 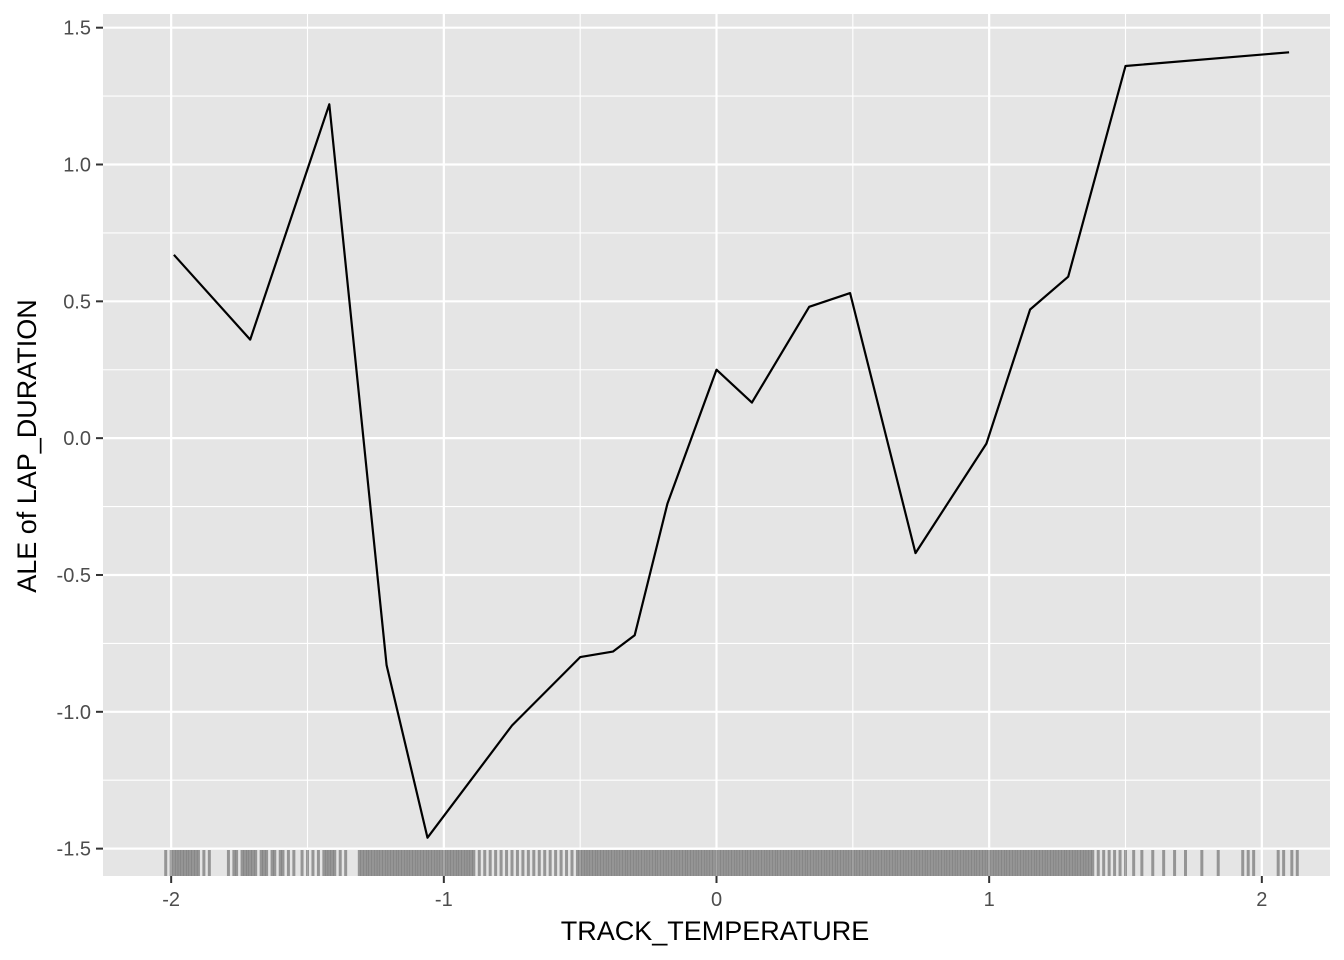 I want to click on x-axis-title: TRACK_TEMPERATURE, so click(x=715, y=931).